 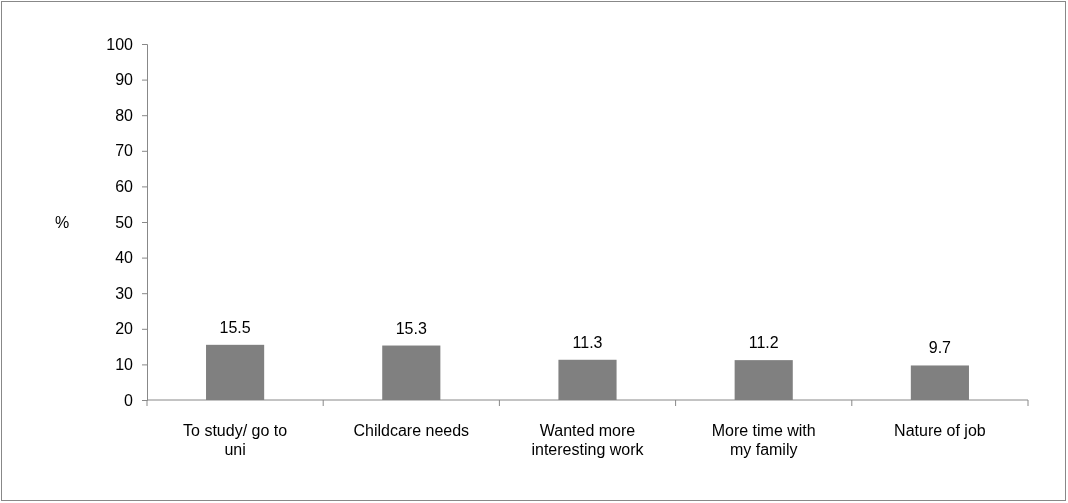 What do you see at coordinates (411, 328) in the screenshot?
I see `data-label: 15.3` at bounding box center [411, 328].